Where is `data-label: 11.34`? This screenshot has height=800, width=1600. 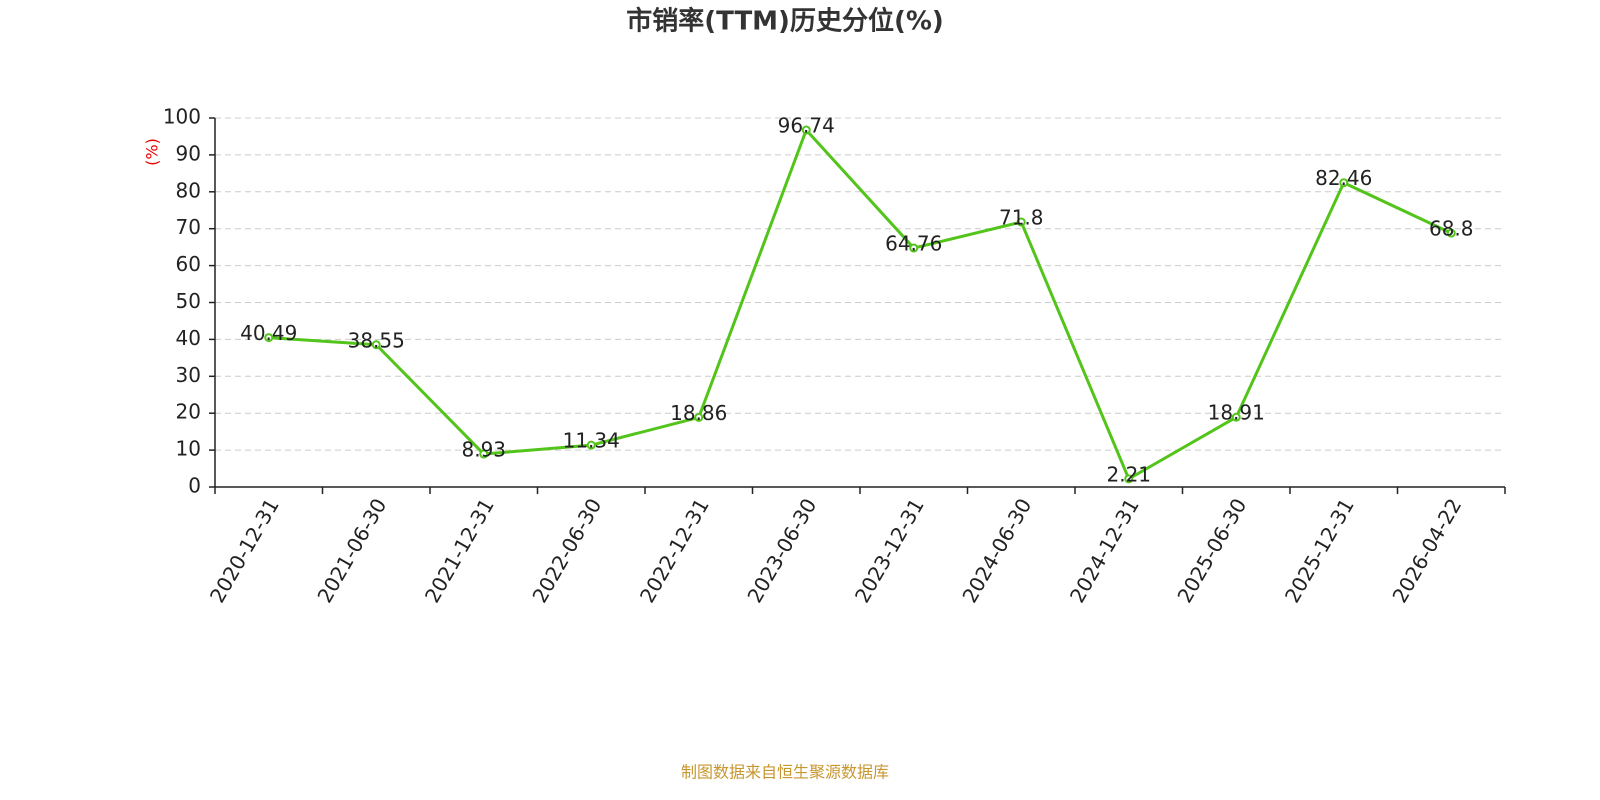 data-label: 11.34 is located at coordinates (591, 441).